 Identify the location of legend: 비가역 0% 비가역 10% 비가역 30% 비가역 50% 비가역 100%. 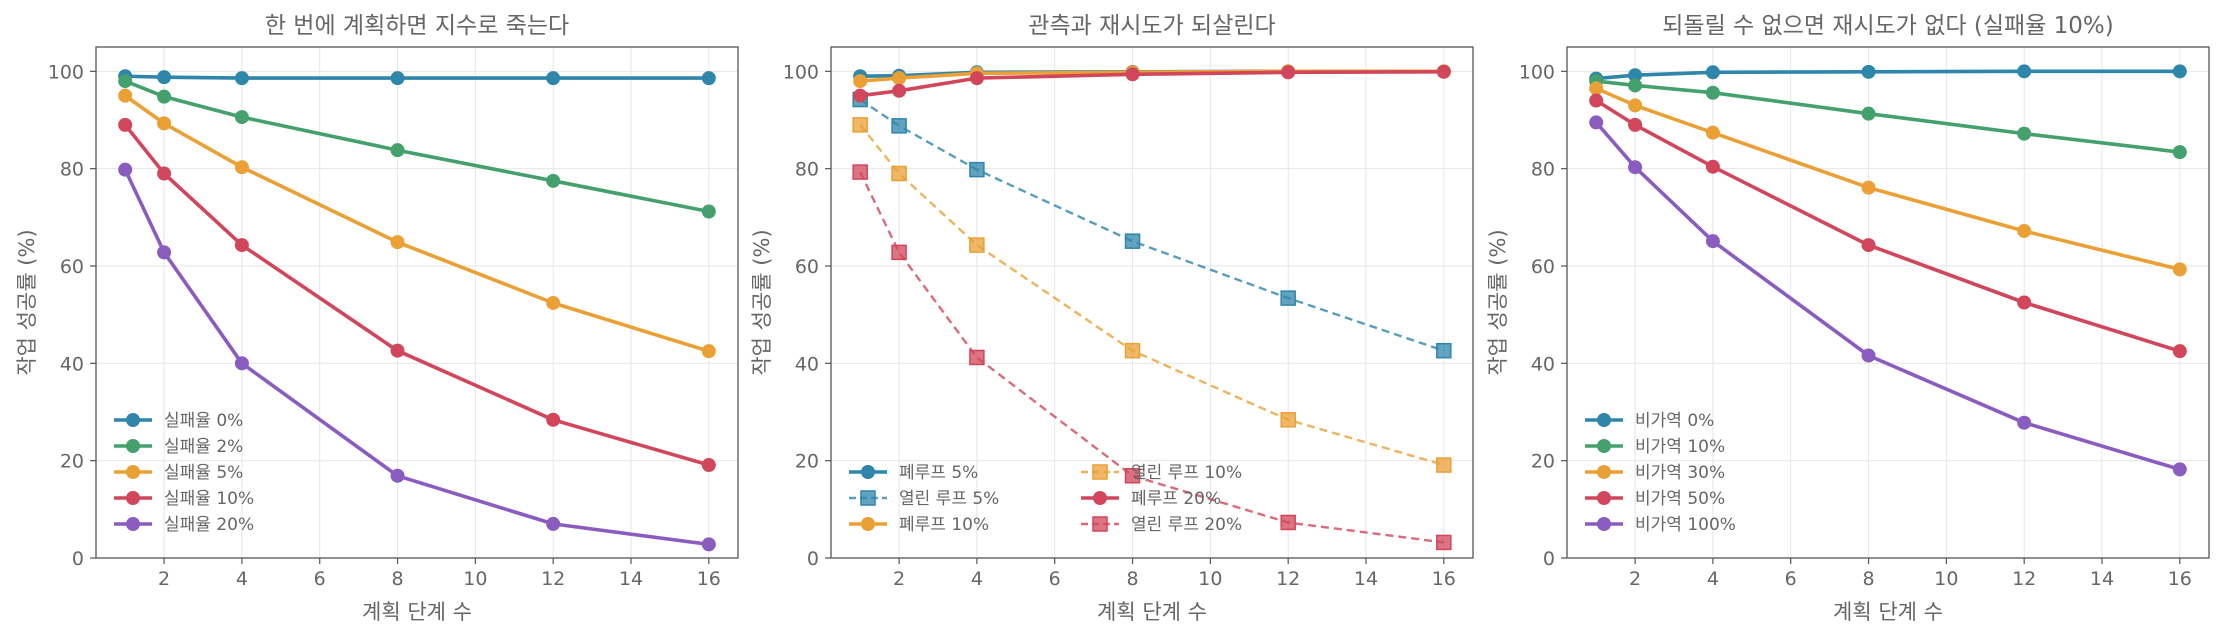
(1660, 473).